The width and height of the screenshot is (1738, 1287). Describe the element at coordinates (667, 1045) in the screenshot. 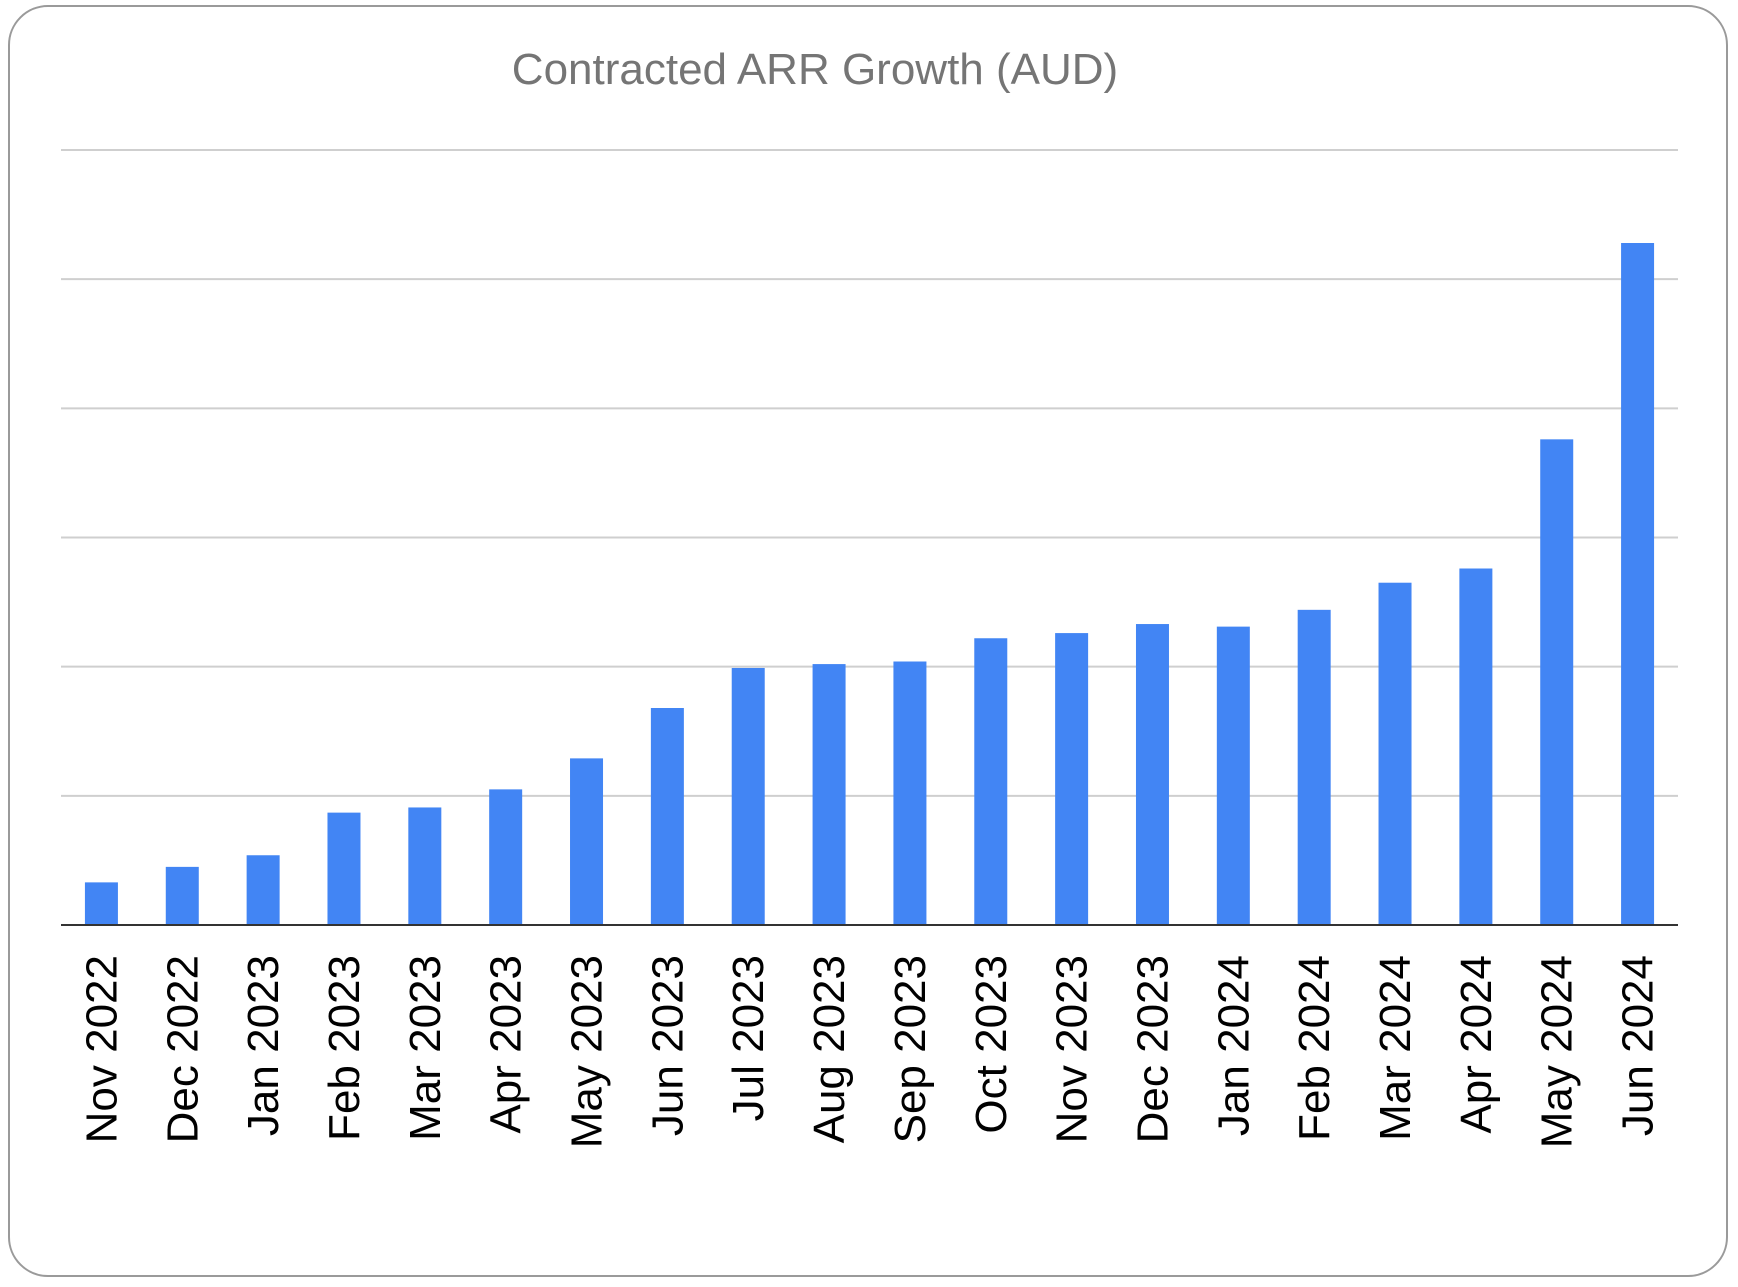

I see `x-tick-label: Jun 2023` at that location.